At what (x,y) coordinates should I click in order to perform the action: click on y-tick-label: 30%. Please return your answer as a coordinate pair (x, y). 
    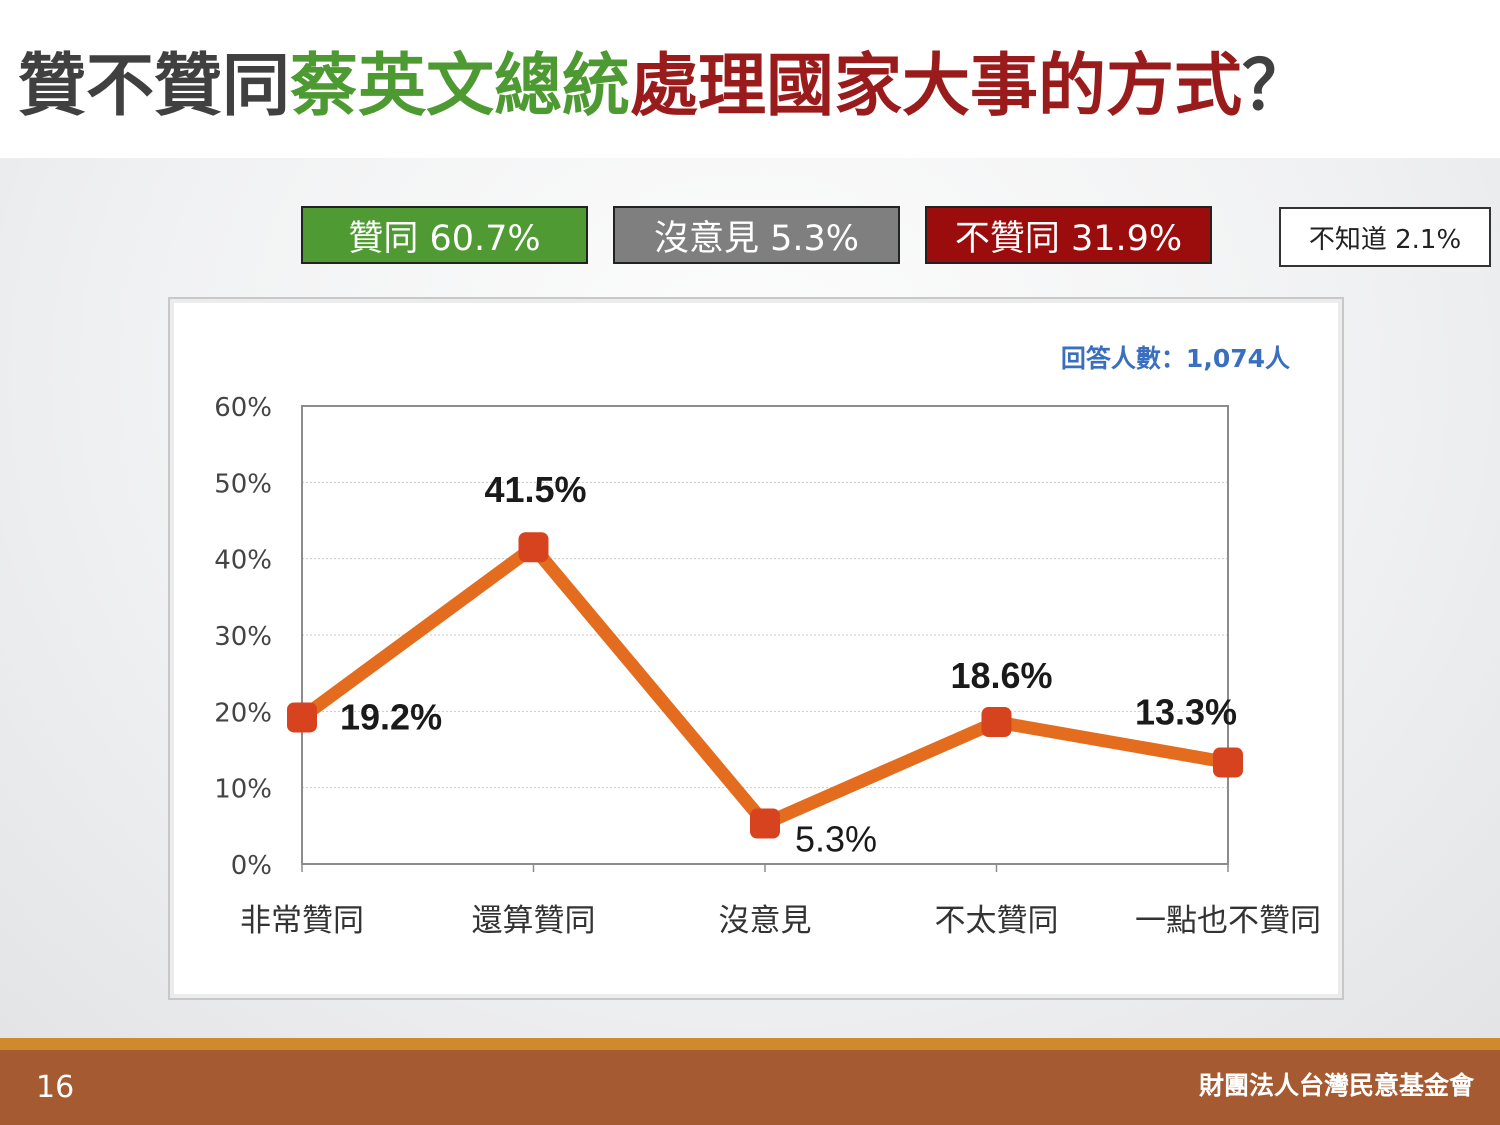
    Looking at the image, I should click on (243, 637).